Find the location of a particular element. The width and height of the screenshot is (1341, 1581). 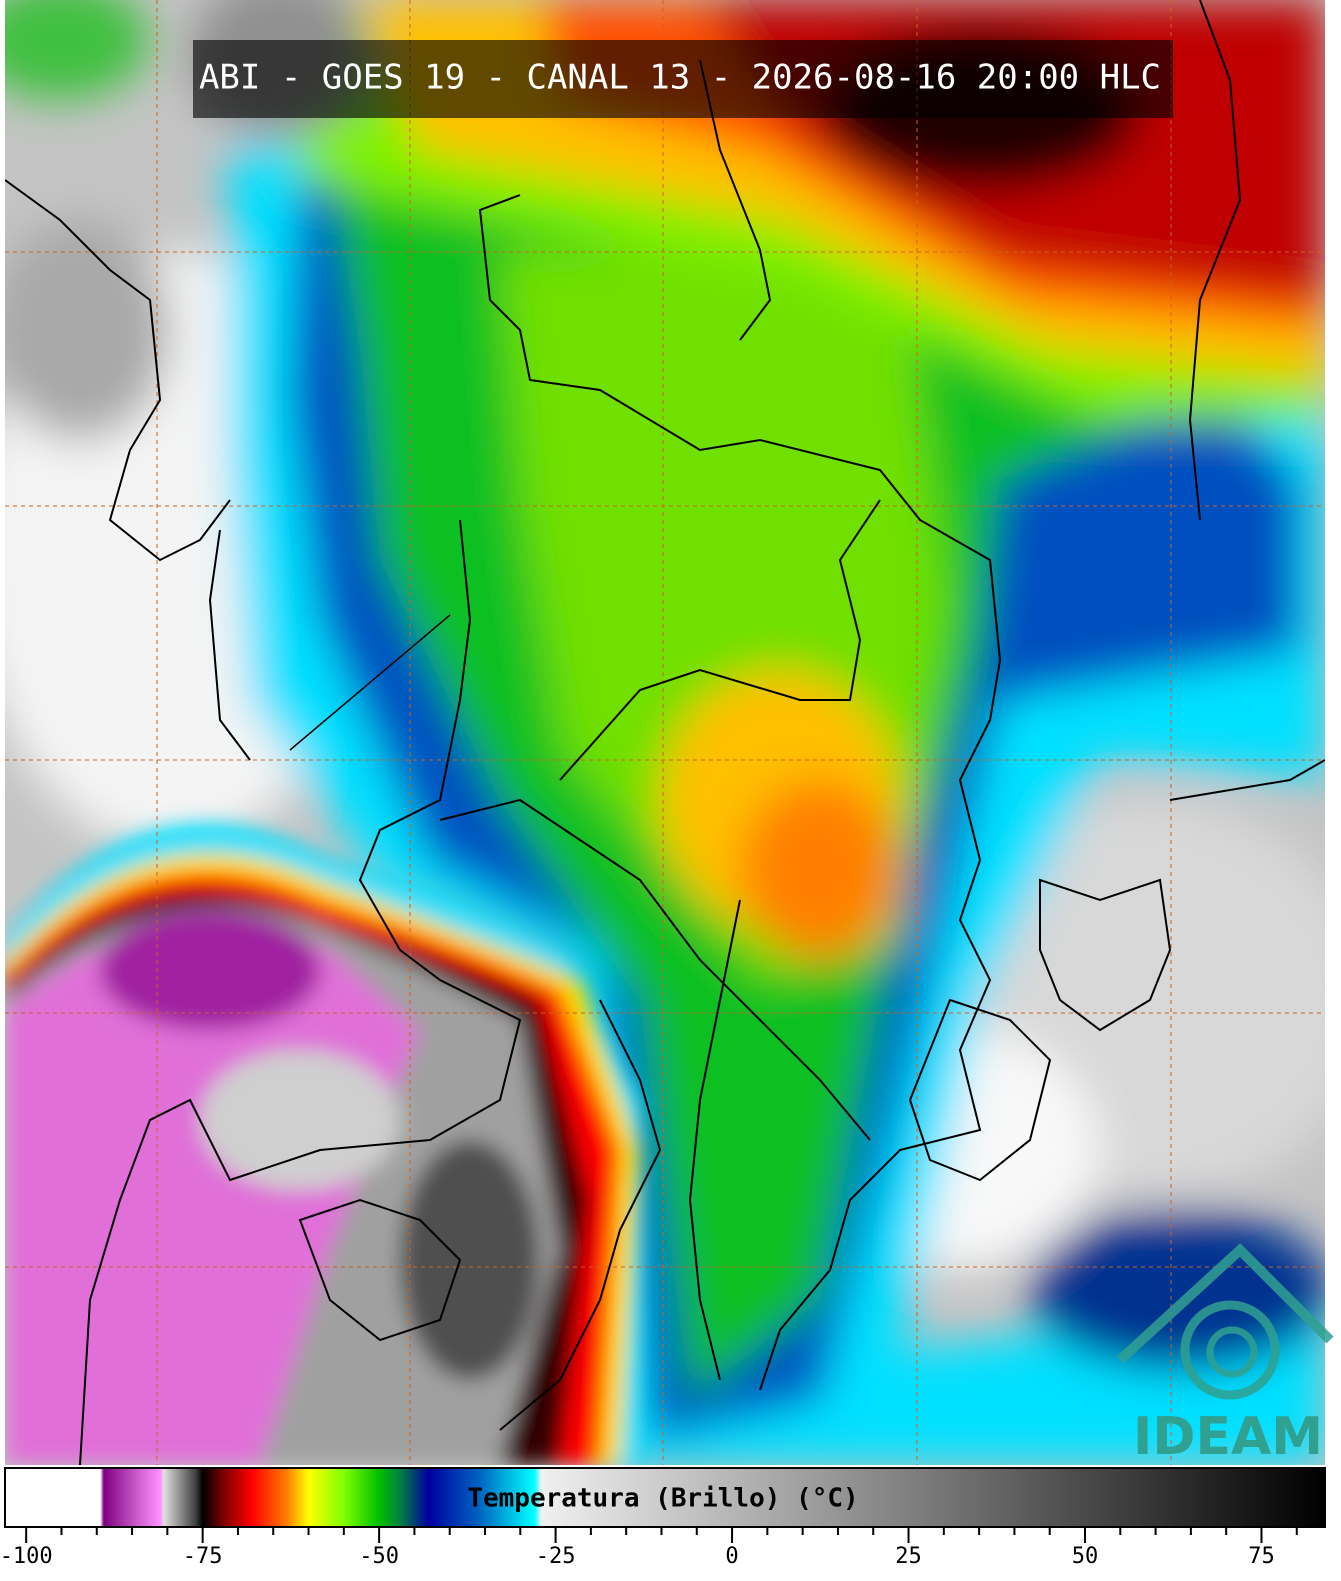

title-box is located at coordinates (683, 79).